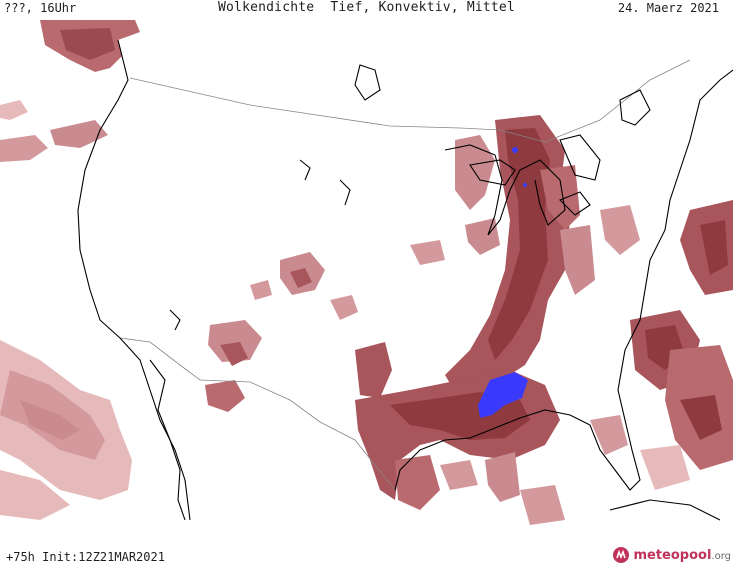 The image size is (733, 566). Describe the element at coordinates (70, 91) in the screenshot. I see `cloud-area-pacific-northwest` at that location.